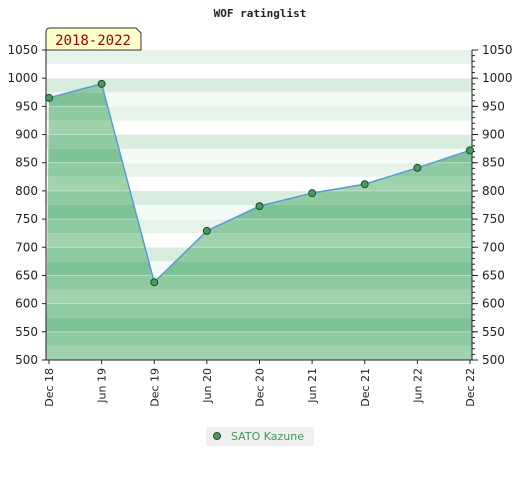  I want to click on y-tick-label-right: 850, so click(493, 163).